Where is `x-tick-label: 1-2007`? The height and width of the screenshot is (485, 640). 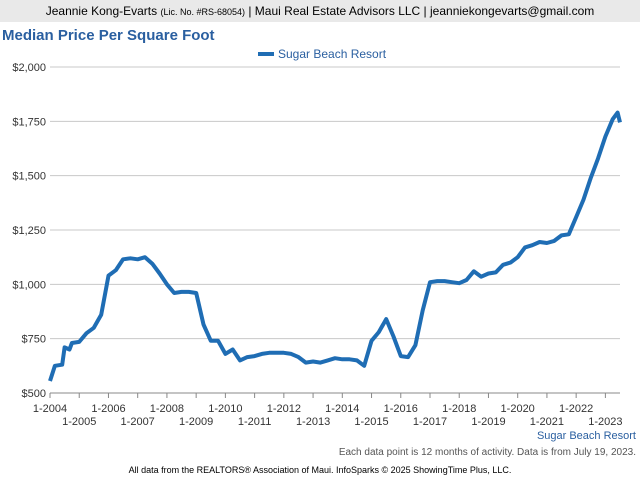
x-tick-label: 1-2007 is located at coordinates (138, 422).